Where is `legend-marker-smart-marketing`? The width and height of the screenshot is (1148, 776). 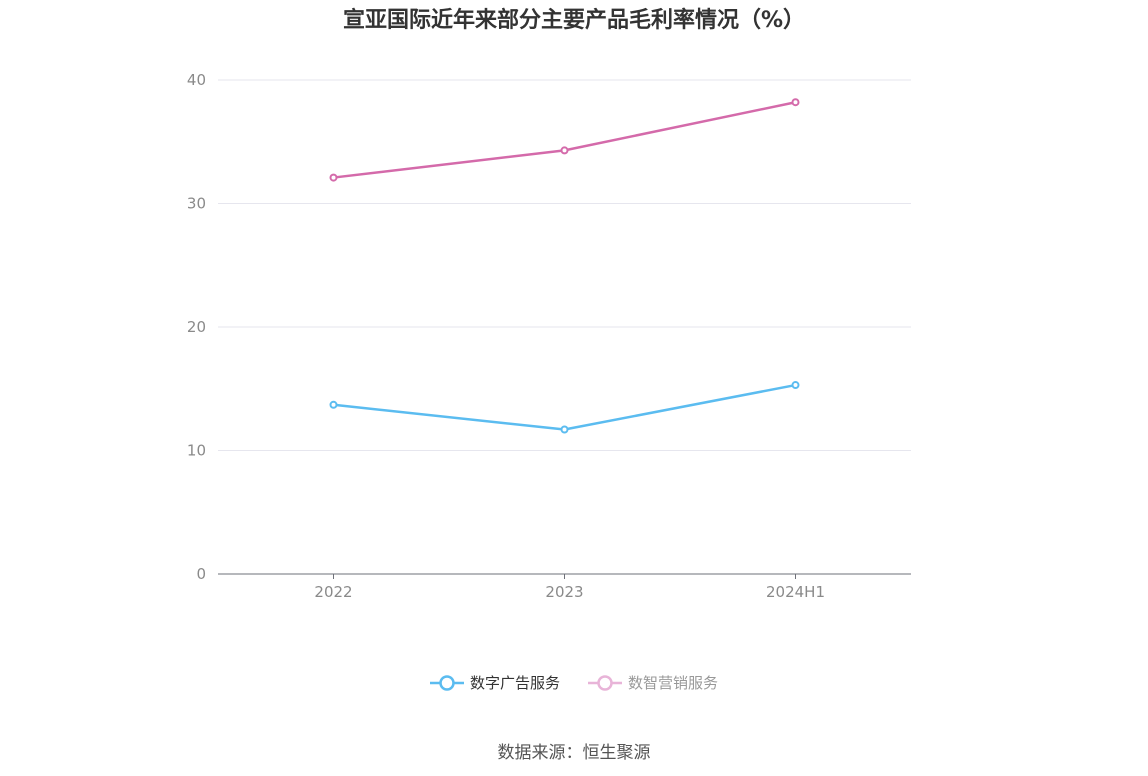
legend-marker-smart-marketing is located at coordinates (605, 682).